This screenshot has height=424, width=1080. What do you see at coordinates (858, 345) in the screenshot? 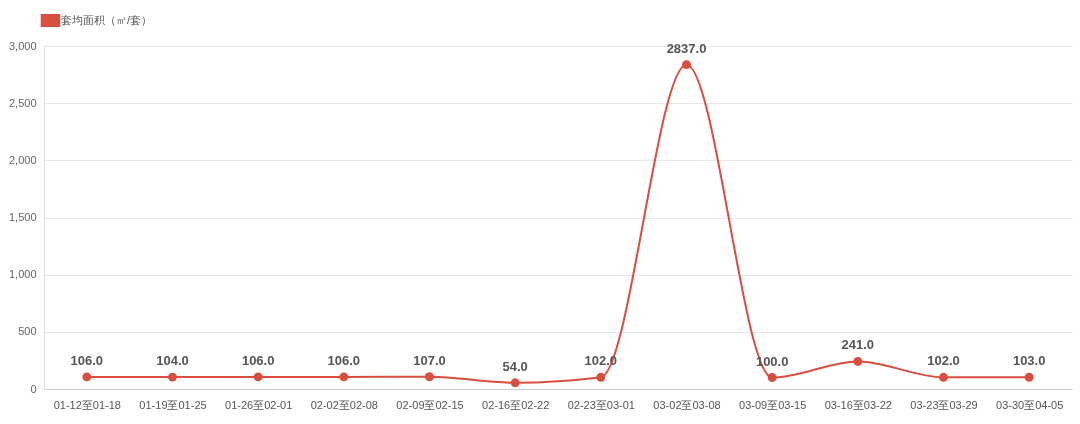
I see `data-label: 241.0` at bounding box center [858, 345].